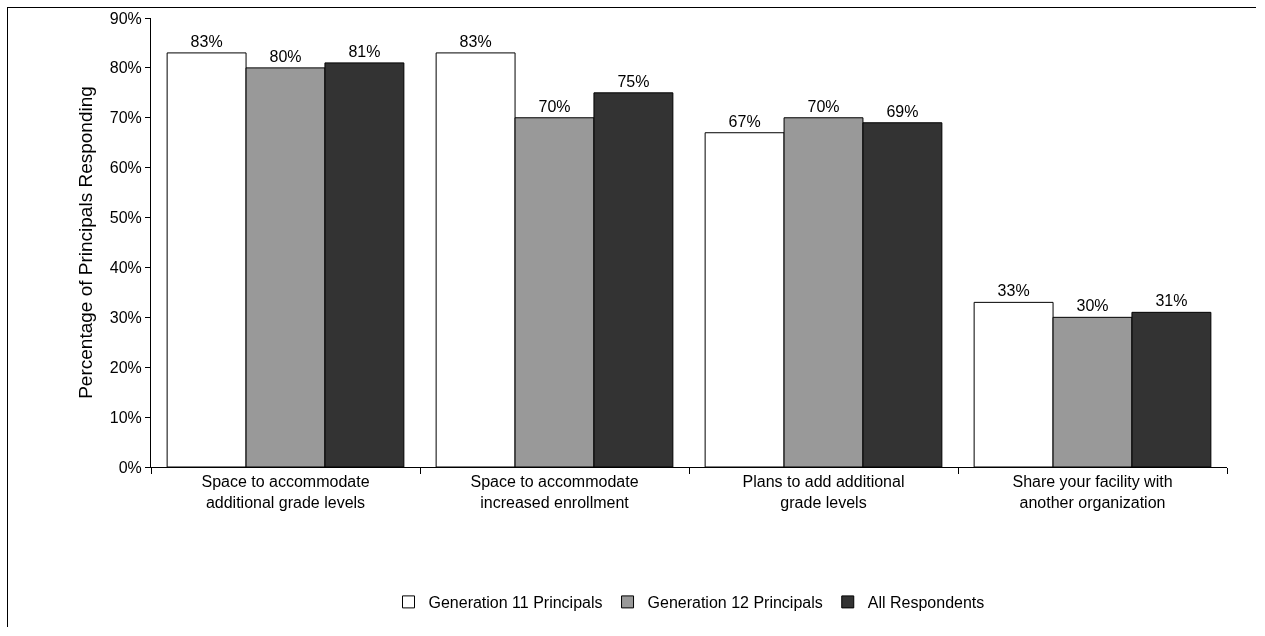  I want to click on data-label: 30%, so click(1092, 306).